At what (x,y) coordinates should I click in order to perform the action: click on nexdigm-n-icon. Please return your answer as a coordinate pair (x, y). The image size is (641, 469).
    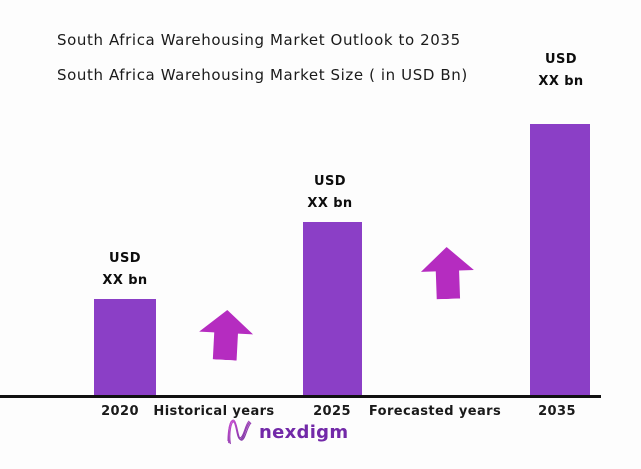
    Looking at the image, I should click on (239, 432).